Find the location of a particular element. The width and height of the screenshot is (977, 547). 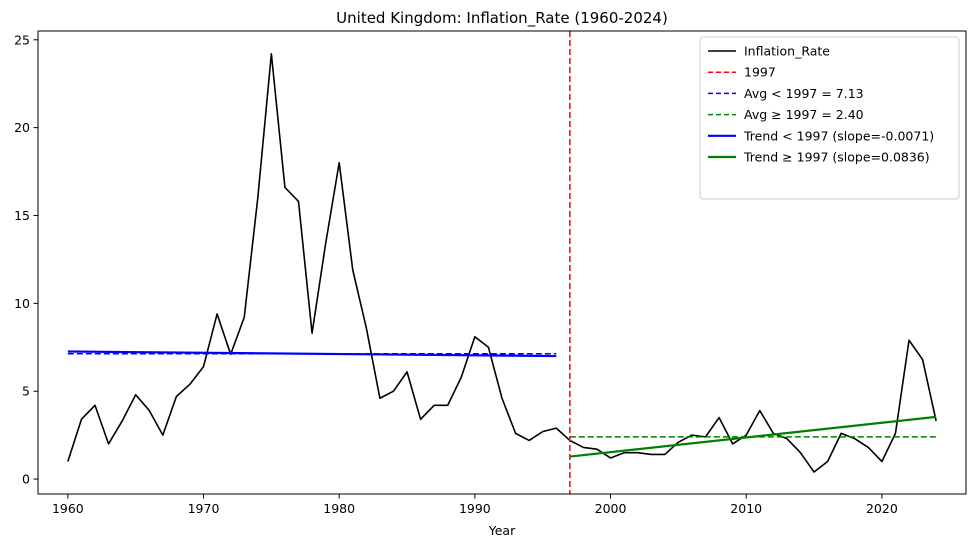

x-axis-label: Year is located at coordinates (502, 530).